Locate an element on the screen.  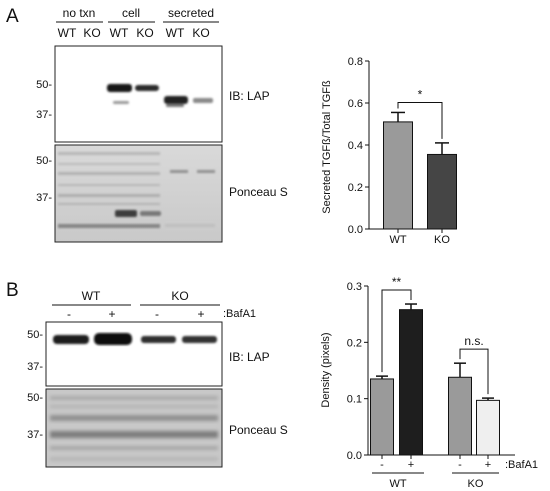
y-tick-label: 0.8 is located at coordinates (355, 62).